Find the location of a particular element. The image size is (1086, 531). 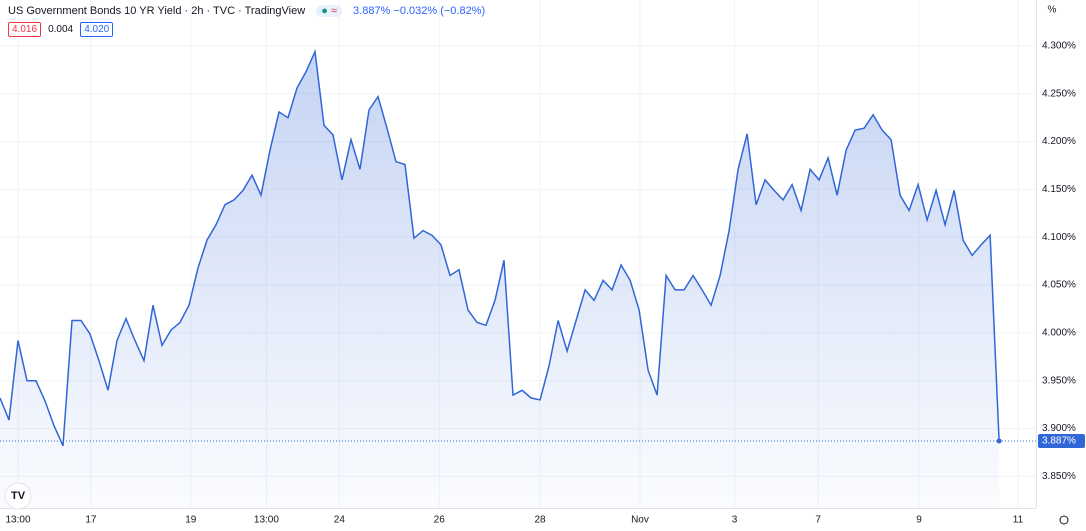

y-tick-label: 4.200% is located at coordinates (1059, 141).